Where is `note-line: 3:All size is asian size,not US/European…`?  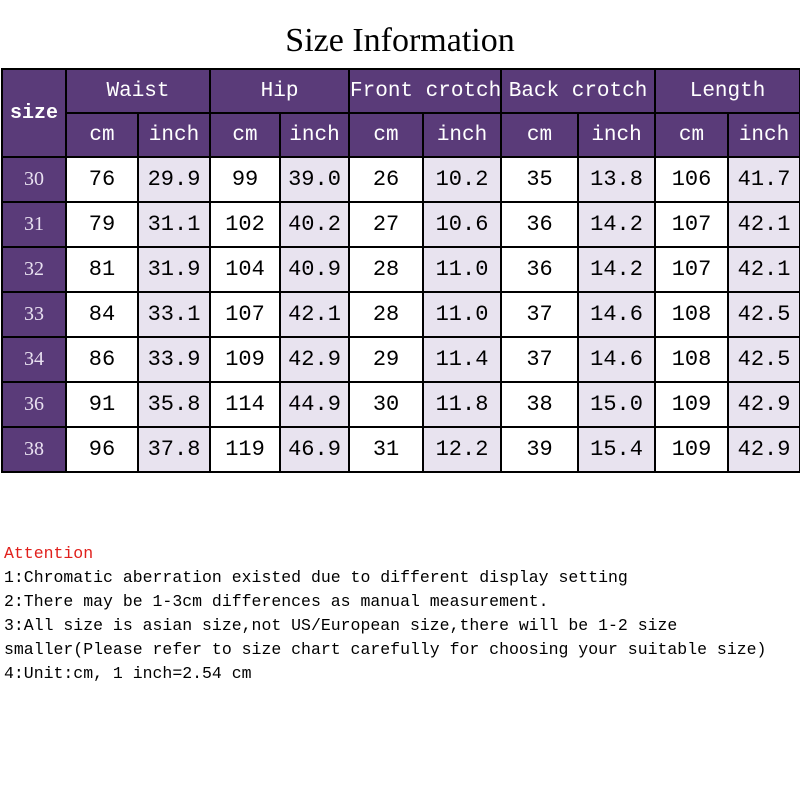 note-line: 3:All size is asian size,not US/European… is located at coordinates (385, 637).